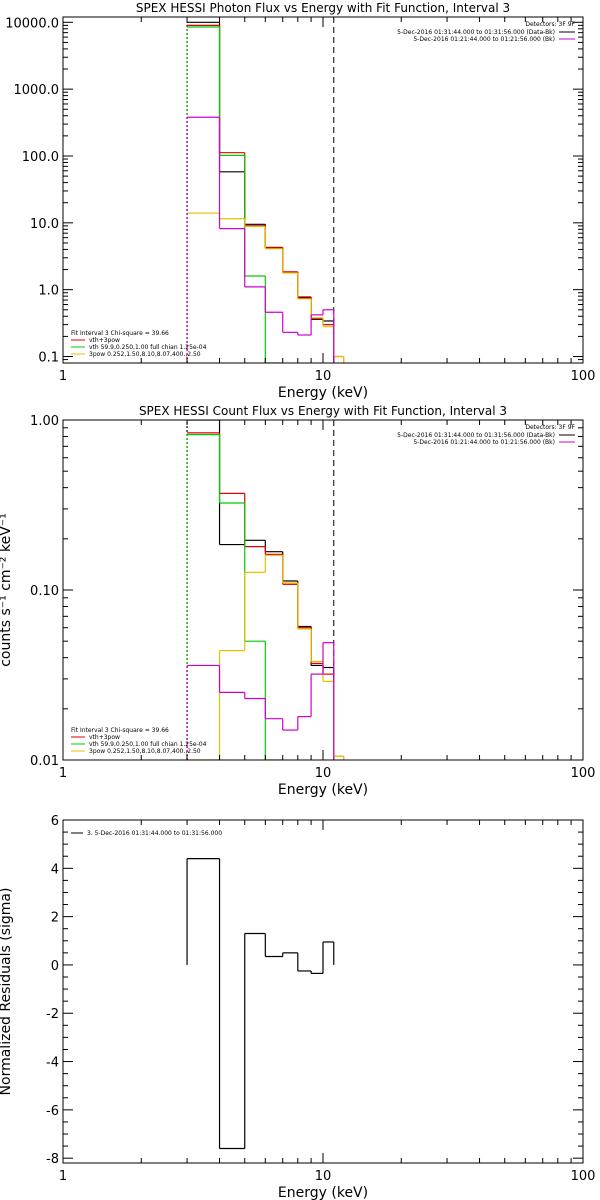 The image size is (600, 1200). Describe the element at coordinates (48, 358) in the screenshot. I see `y-tick-label: 0.1` at that location.